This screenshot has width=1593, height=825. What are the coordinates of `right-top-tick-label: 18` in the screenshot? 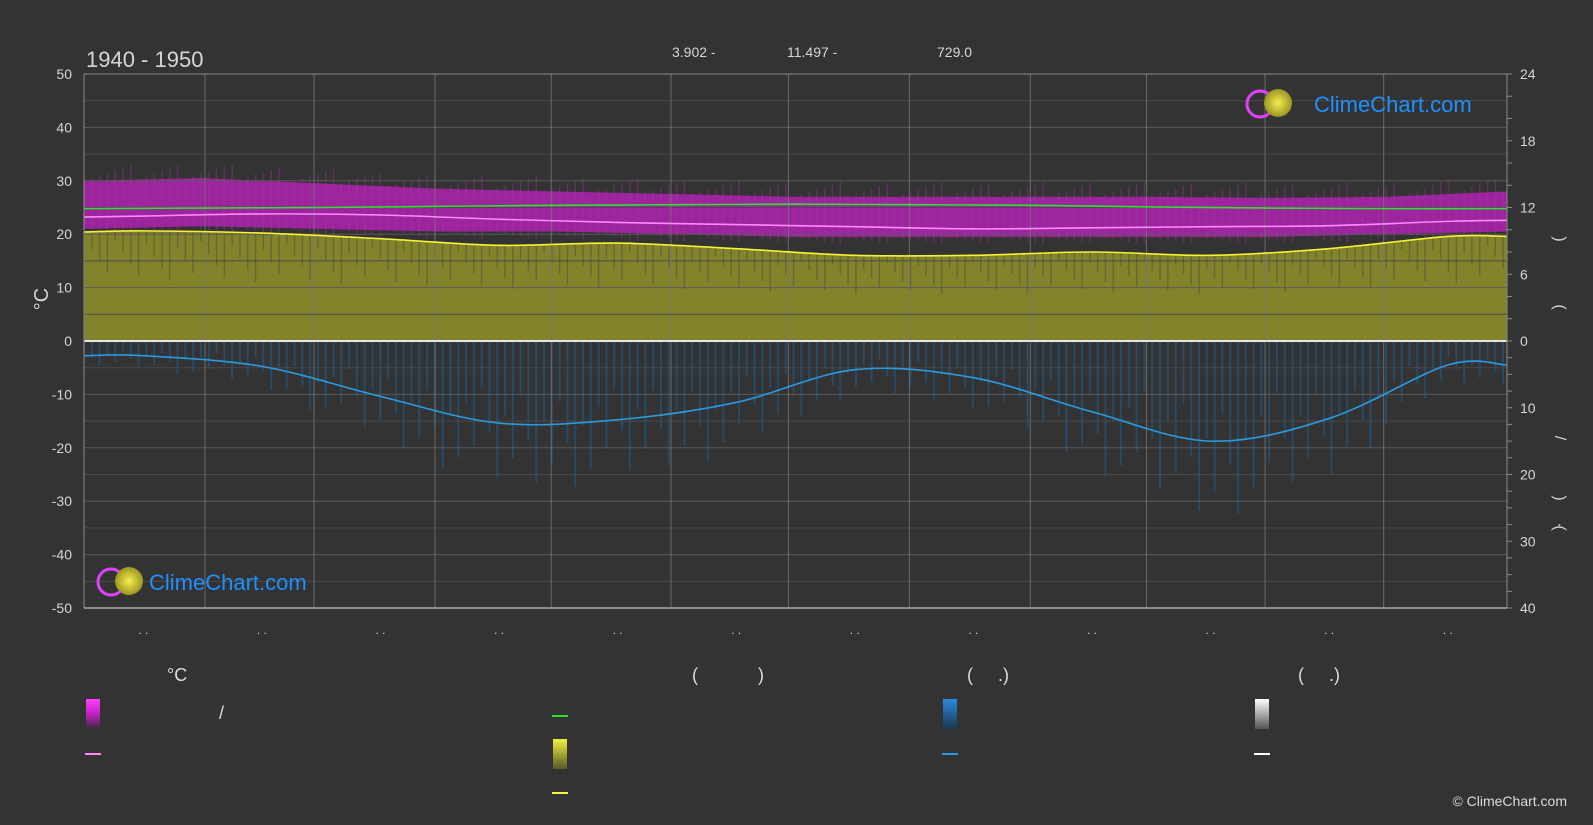 It's located at (1528, 141).